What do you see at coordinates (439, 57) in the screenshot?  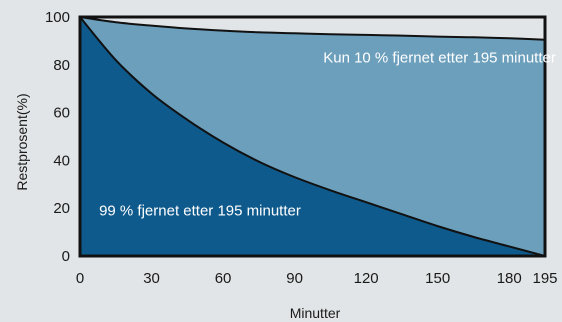 I see `annotation-upper: Kun 10 % fjernet etter 195 minutter` at bounding box center [439, 57].